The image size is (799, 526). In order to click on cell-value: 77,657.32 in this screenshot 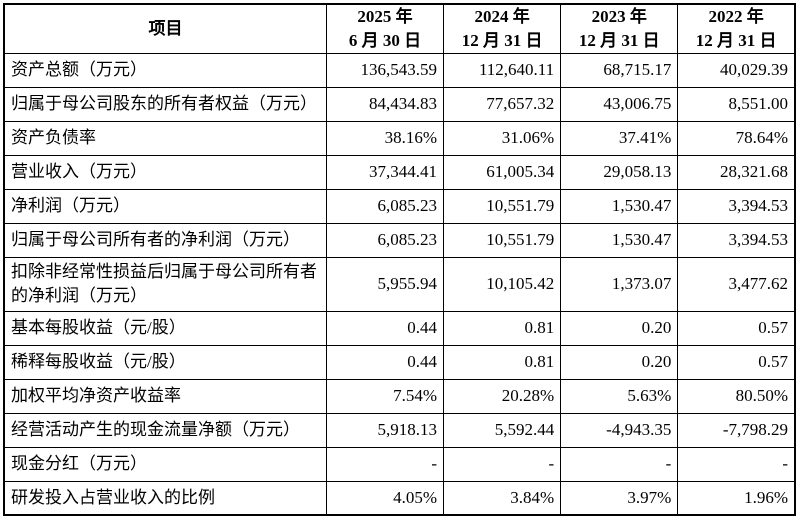, I will do `click(502, 104)`.